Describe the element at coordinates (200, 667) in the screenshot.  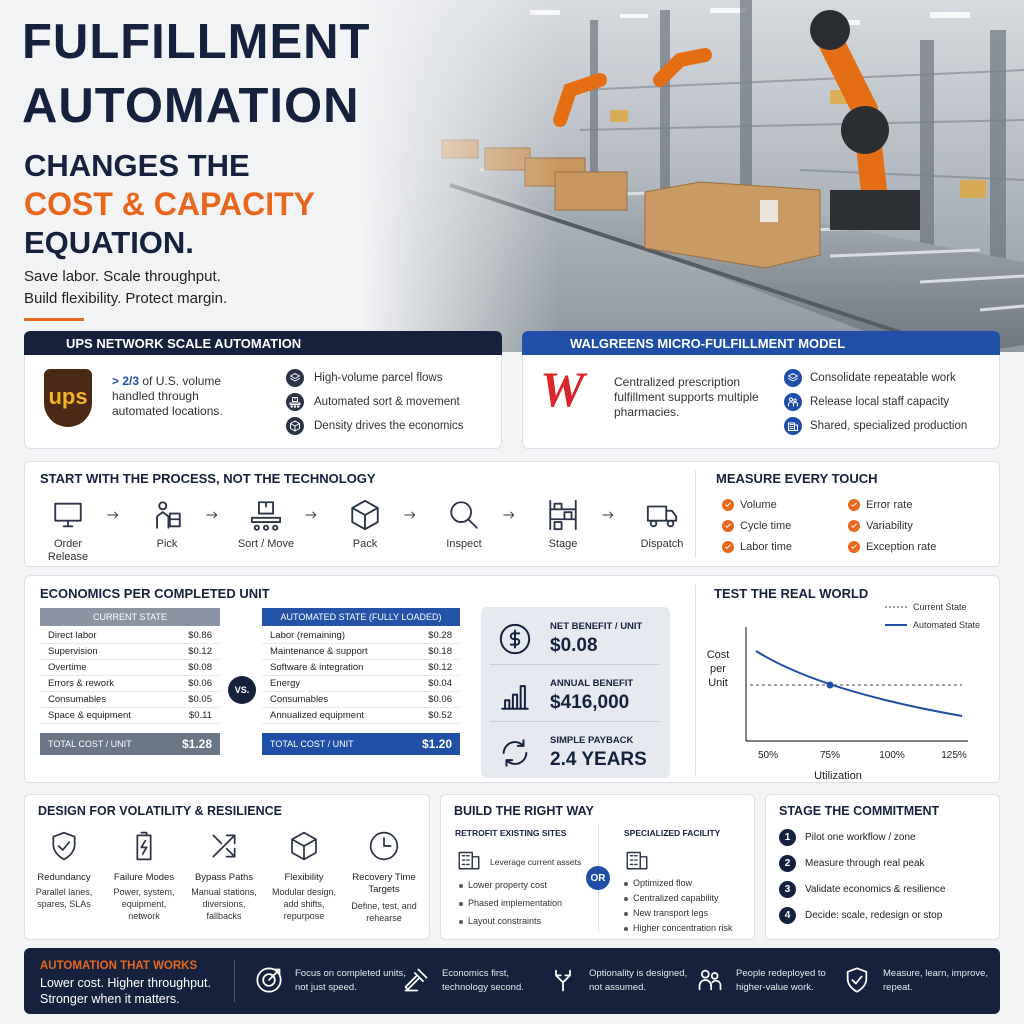
I see `row-cost: $0.08` at that location.